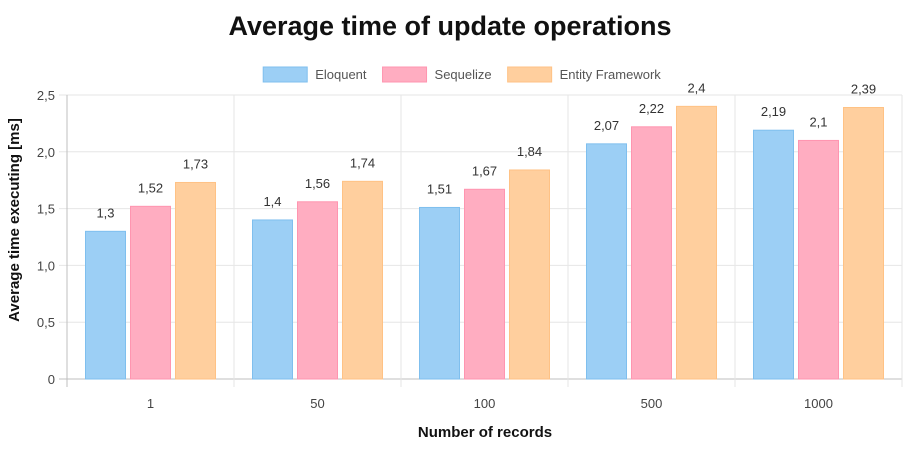 This screenshot has height=449, width=907. What do you see at coordinates (606, 125) in the screenshot?
I see `data-label: 2,07` at bounding box center [606, 125].